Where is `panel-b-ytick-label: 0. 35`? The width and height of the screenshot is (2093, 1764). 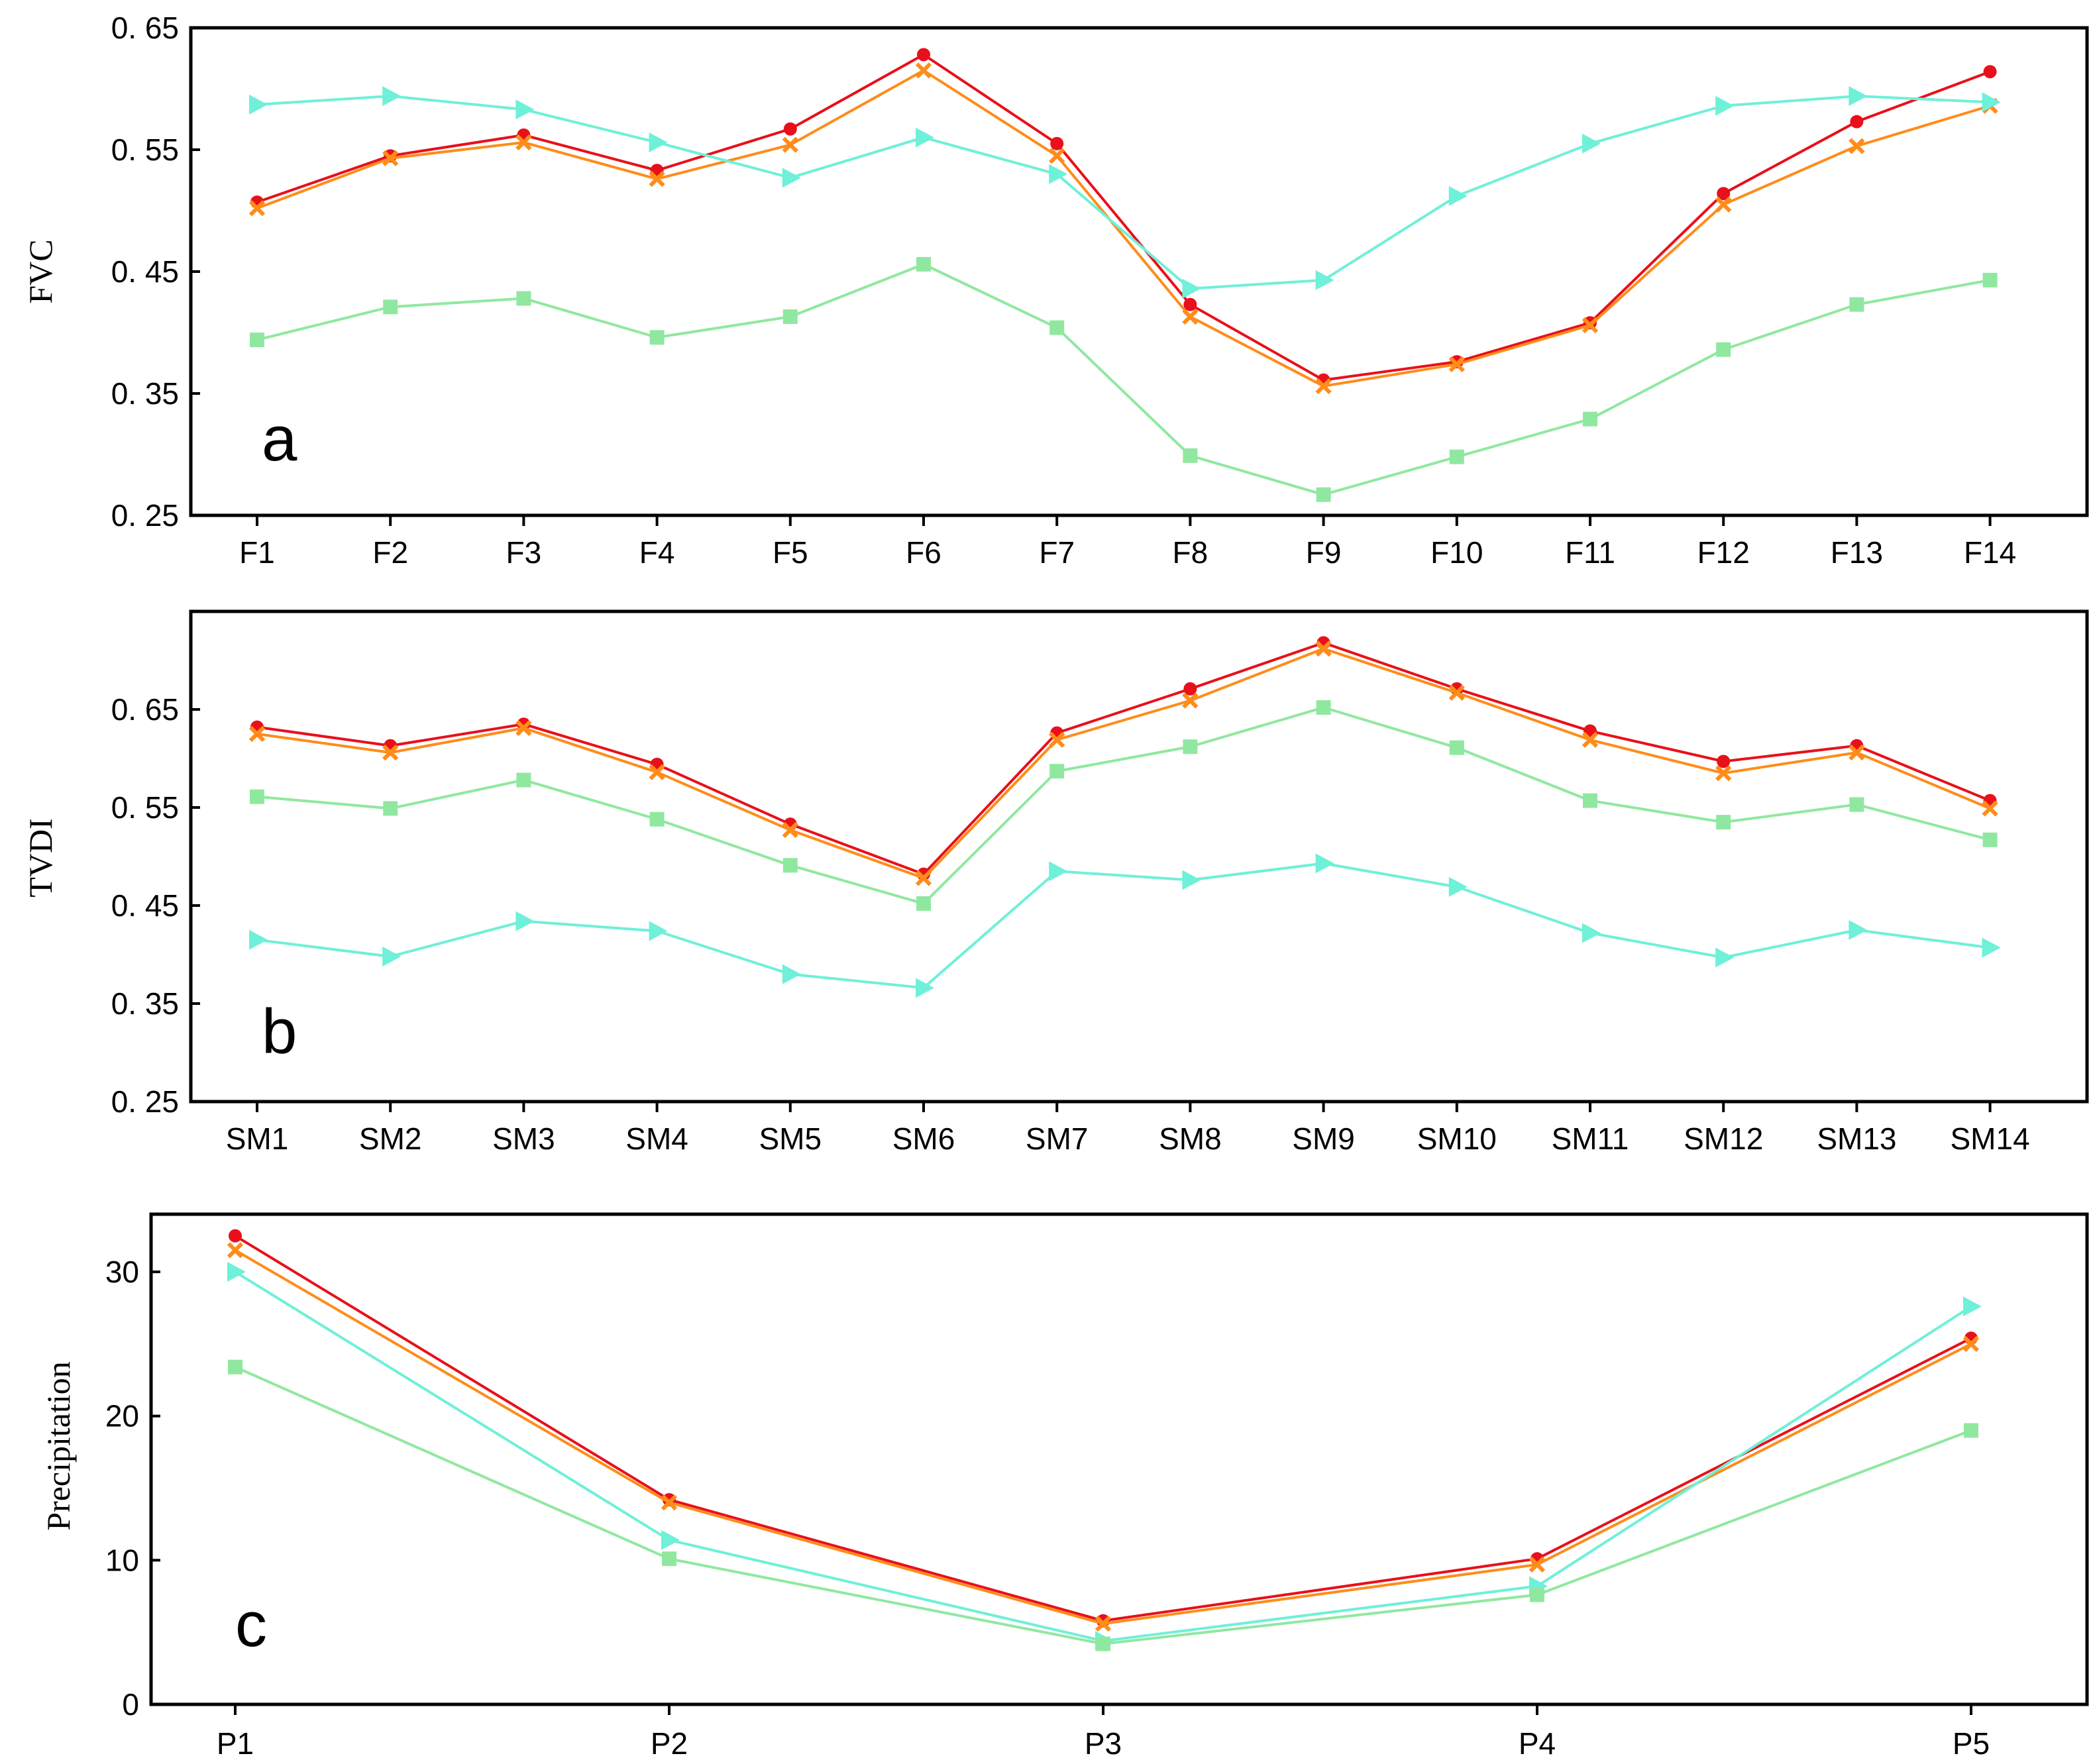
panel-b-ytick-label: 0. 35 is located at coordinates (145, 1003).